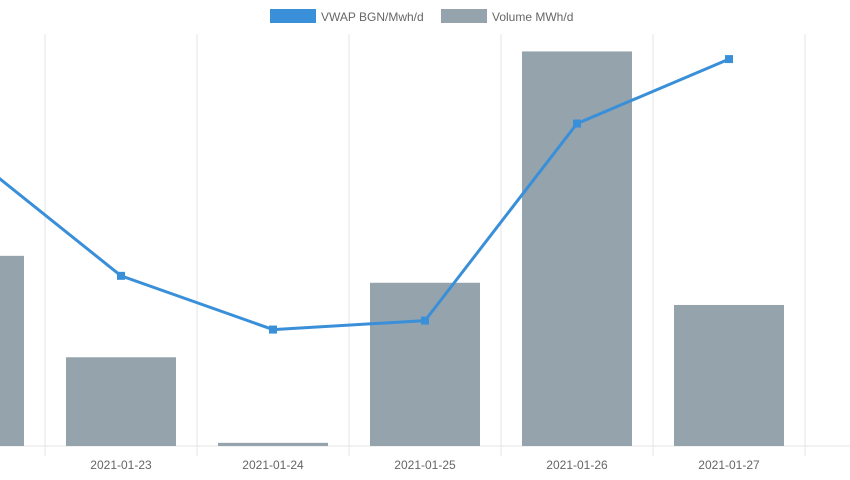 The height and width of the screenshot is (480, 850). What do you see at coordinates (273, 465) in the screenshot?
I see `x-tick-label-2021-01-24: 2021-01-24` at bounding box center [273, 465].